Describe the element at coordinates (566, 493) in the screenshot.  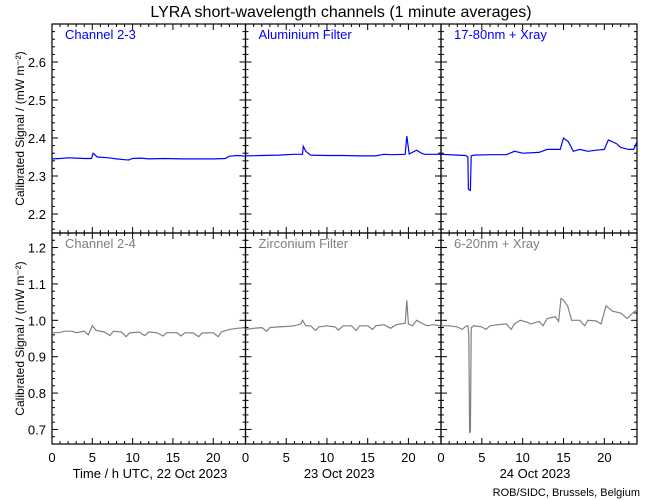
I see `credit-text: ROB/SIDC, Brussels, Belgium` at that location.